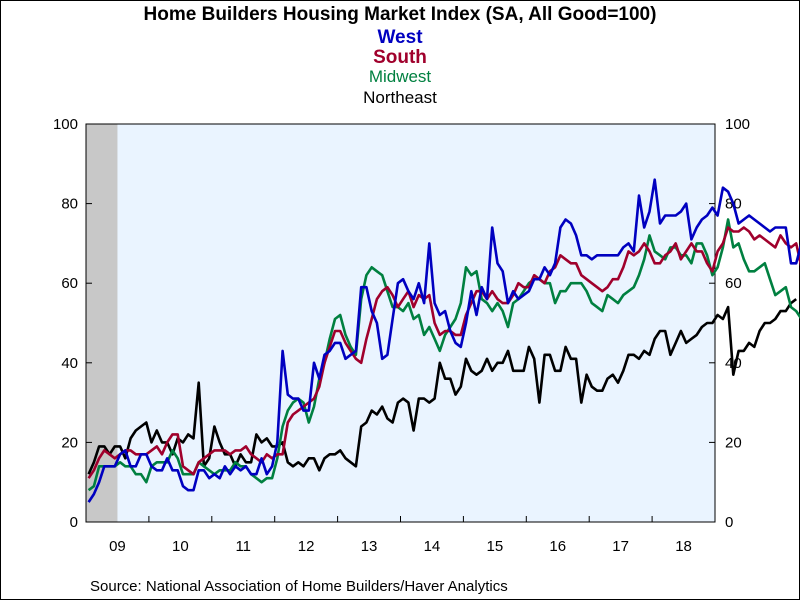  What do you see at coordinates (69, 363) in the screenshot?
I see `y-tick-label-left: 40` at bounding box center [69, 363].